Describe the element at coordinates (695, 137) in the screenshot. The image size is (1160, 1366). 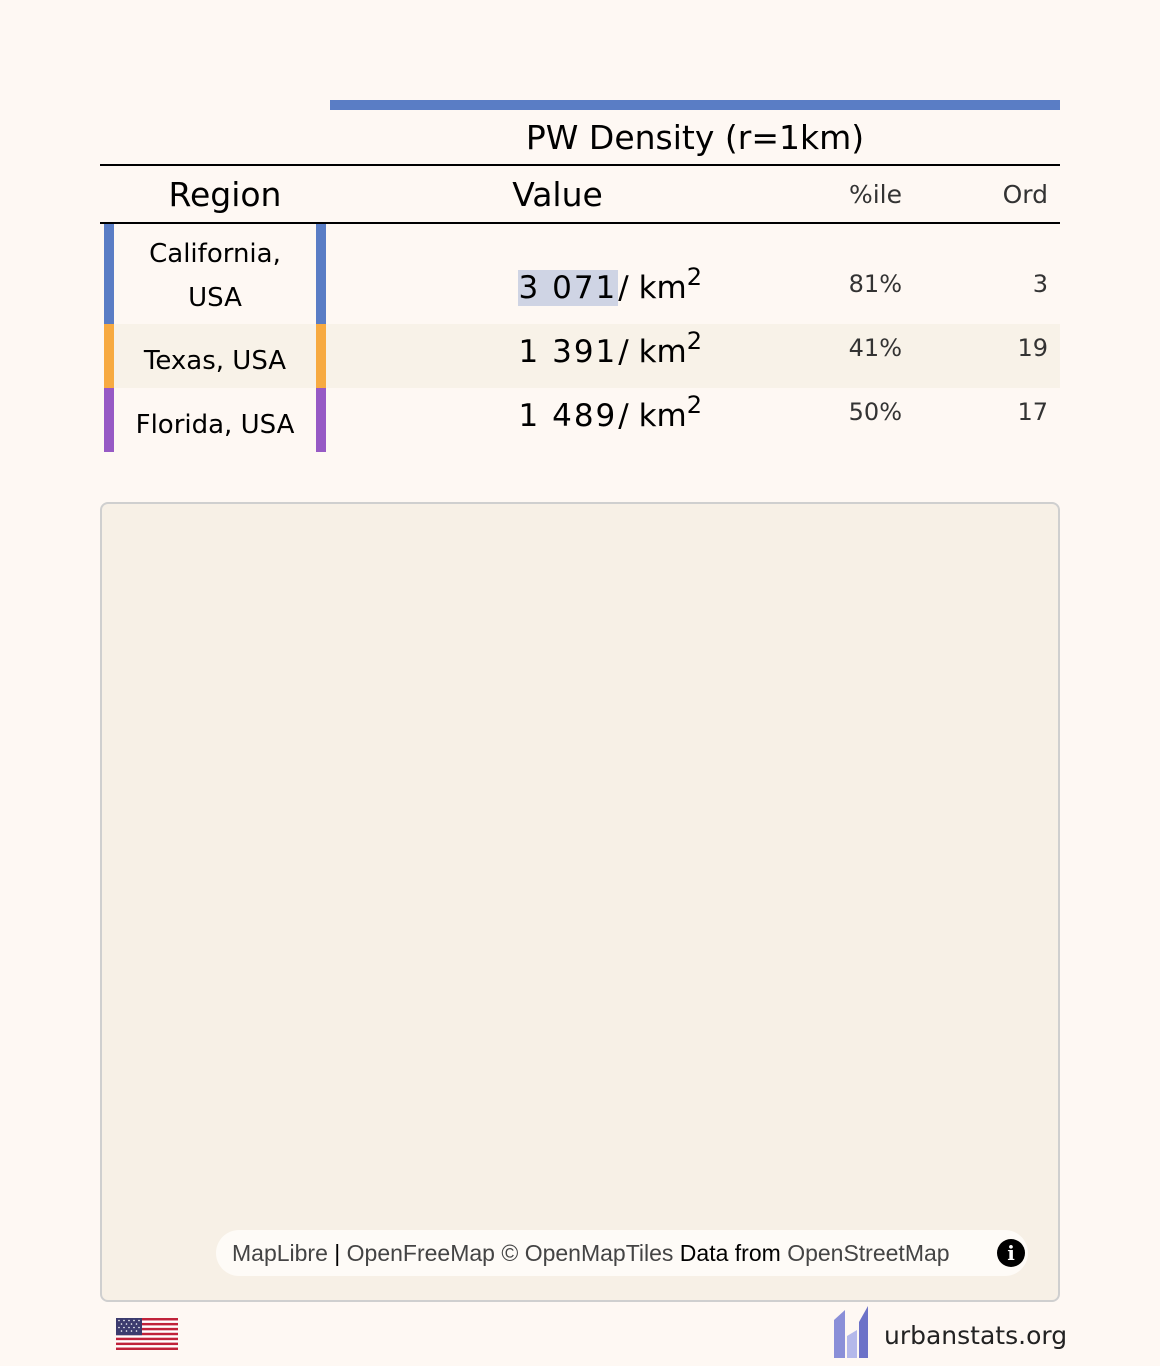
I see `statistic-title: PW Density (r=1km)` at that location.